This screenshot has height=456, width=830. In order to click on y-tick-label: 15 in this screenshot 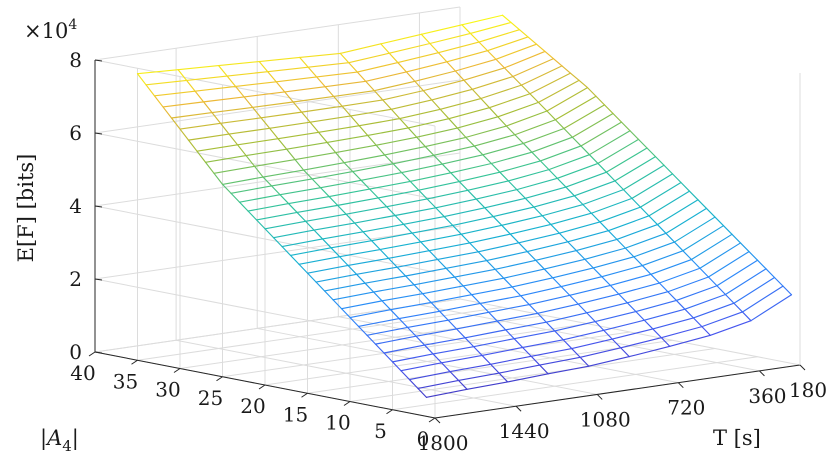, I will do `click(295, 414)`.